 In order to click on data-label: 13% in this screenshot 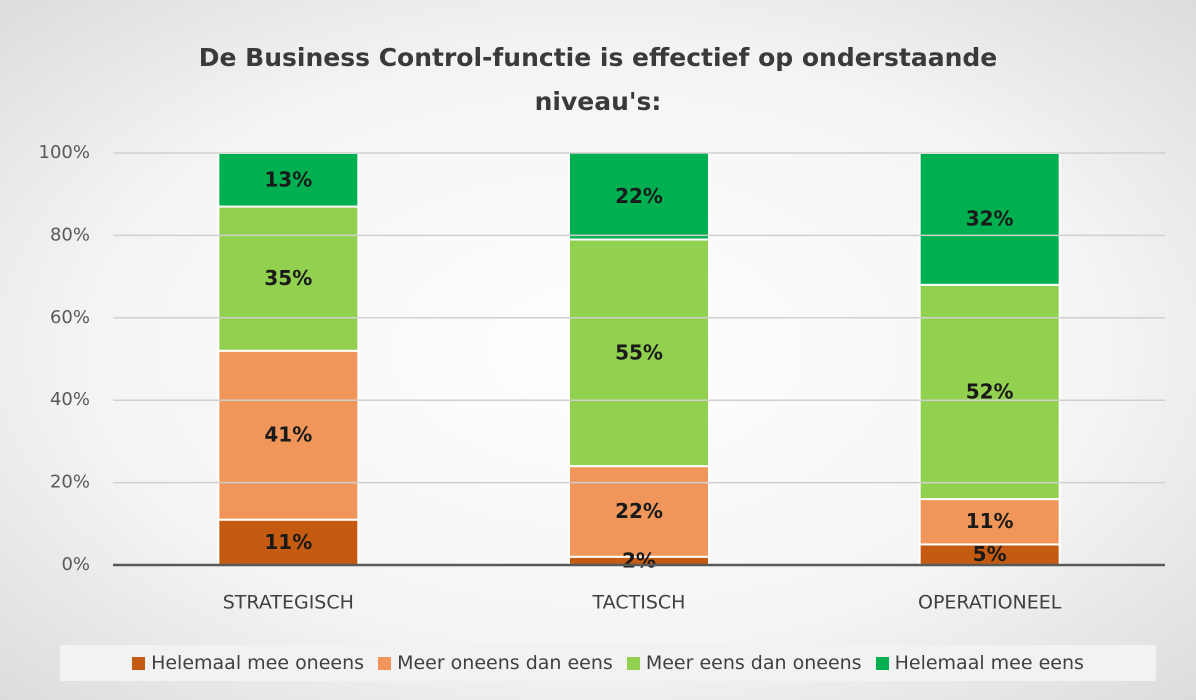, I will do `click(288, 179)`.